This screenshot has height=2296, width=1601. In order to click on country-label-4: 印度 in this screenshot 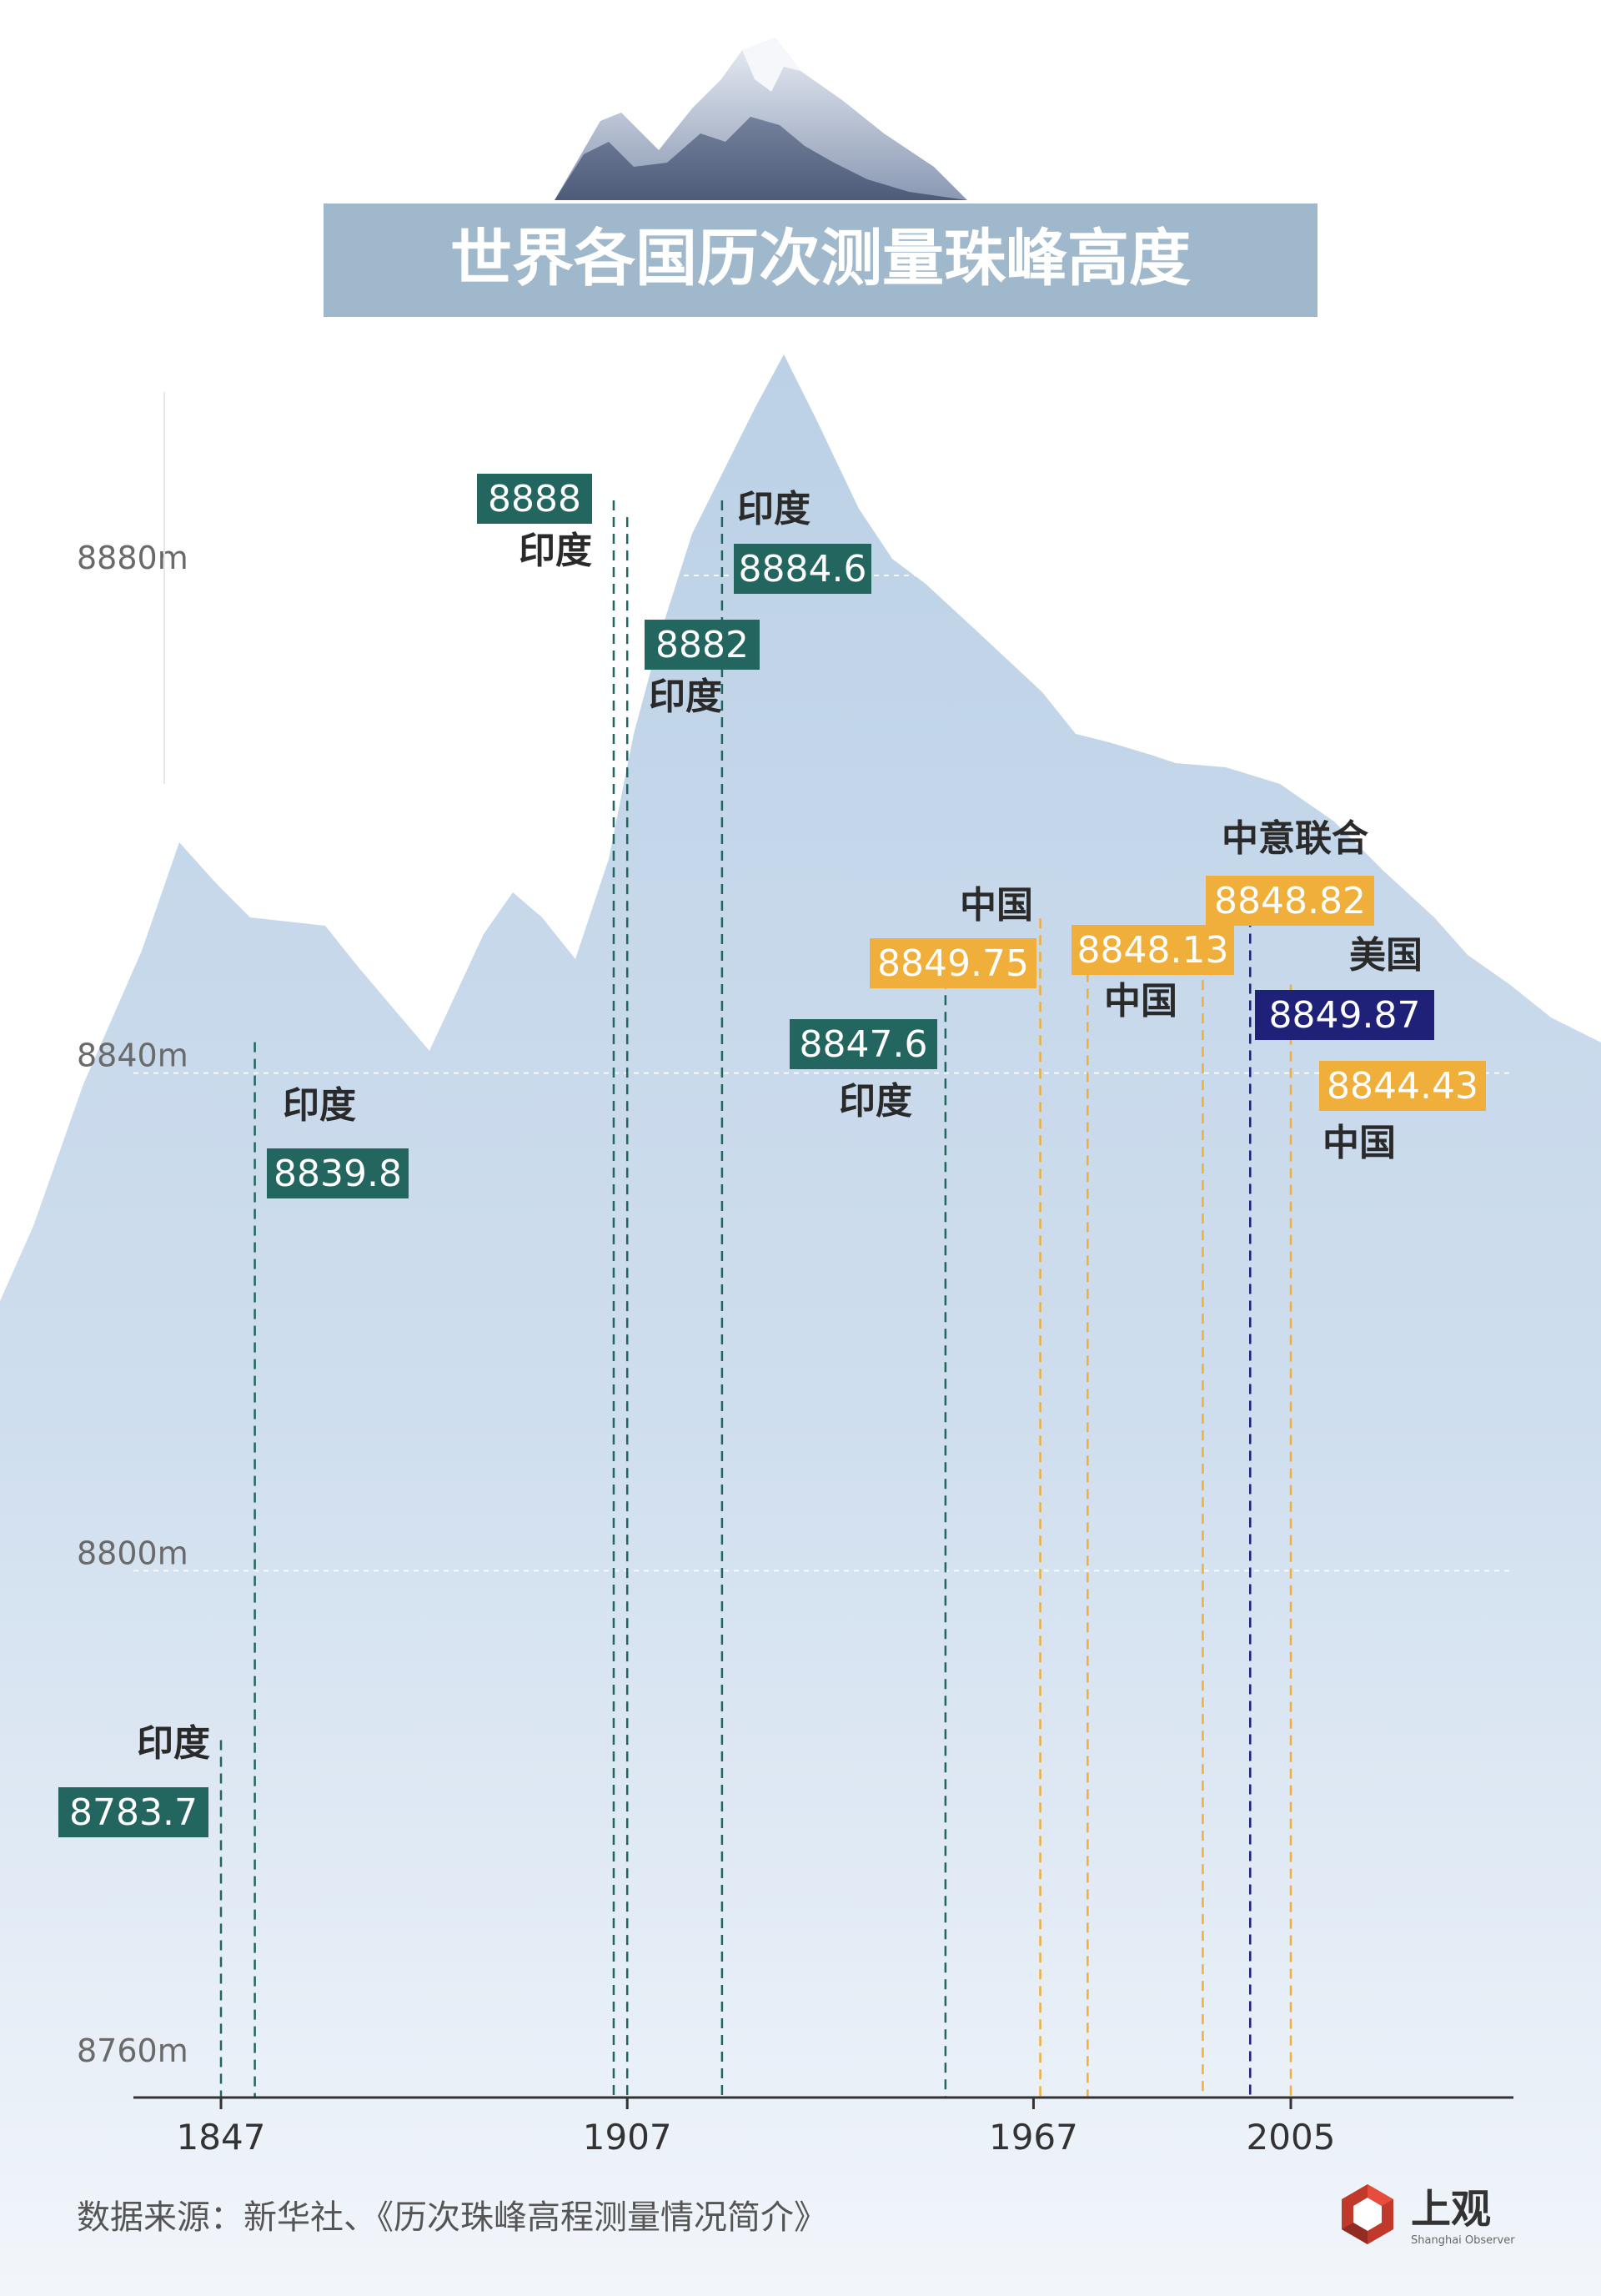, I will do `click(774, 509)`.